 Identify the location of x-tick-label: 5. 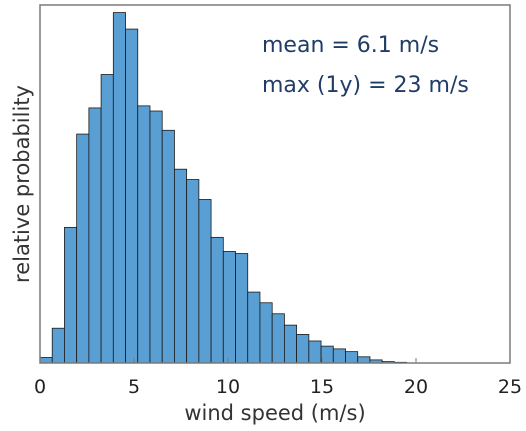
(134, 387).